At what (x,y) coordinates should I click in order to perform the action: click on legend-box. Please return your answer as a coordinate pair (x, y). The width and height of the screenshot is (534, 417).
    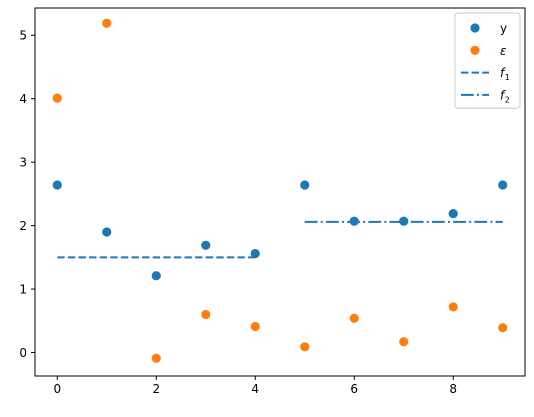
    Looking at the image, I should click on (487, 60).